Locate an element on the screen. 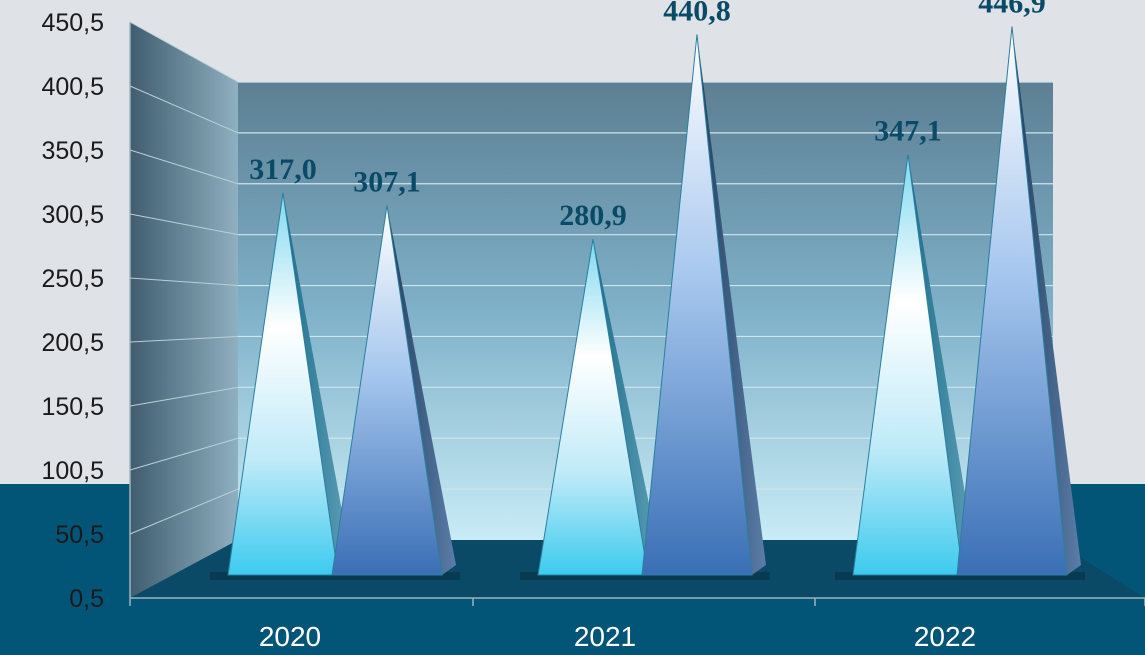 The width and height of the screenshot is (1145, 655). y-tick-label: 50,5 is located at coordinates (79, 535).